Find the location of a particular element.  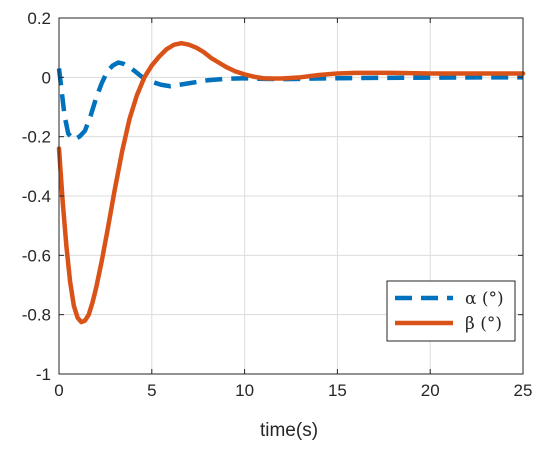

legend-label-beta: β (°) is located at coordinates (483, 324).